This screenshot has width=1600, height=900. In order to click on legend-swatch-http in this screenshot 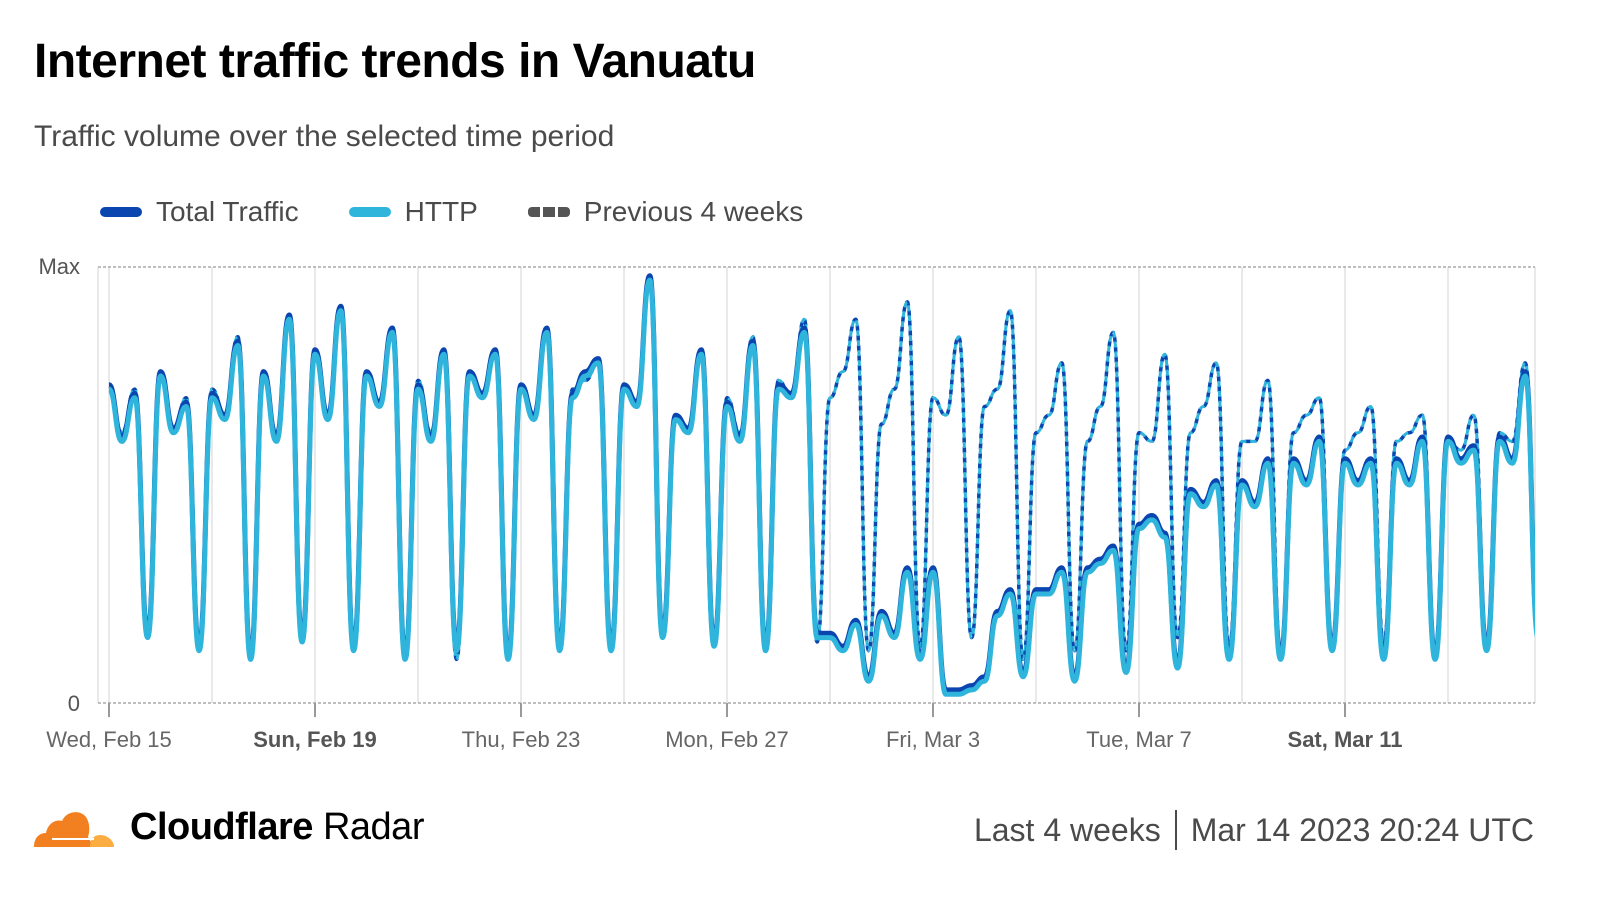, I will do `click(369, 212)`.